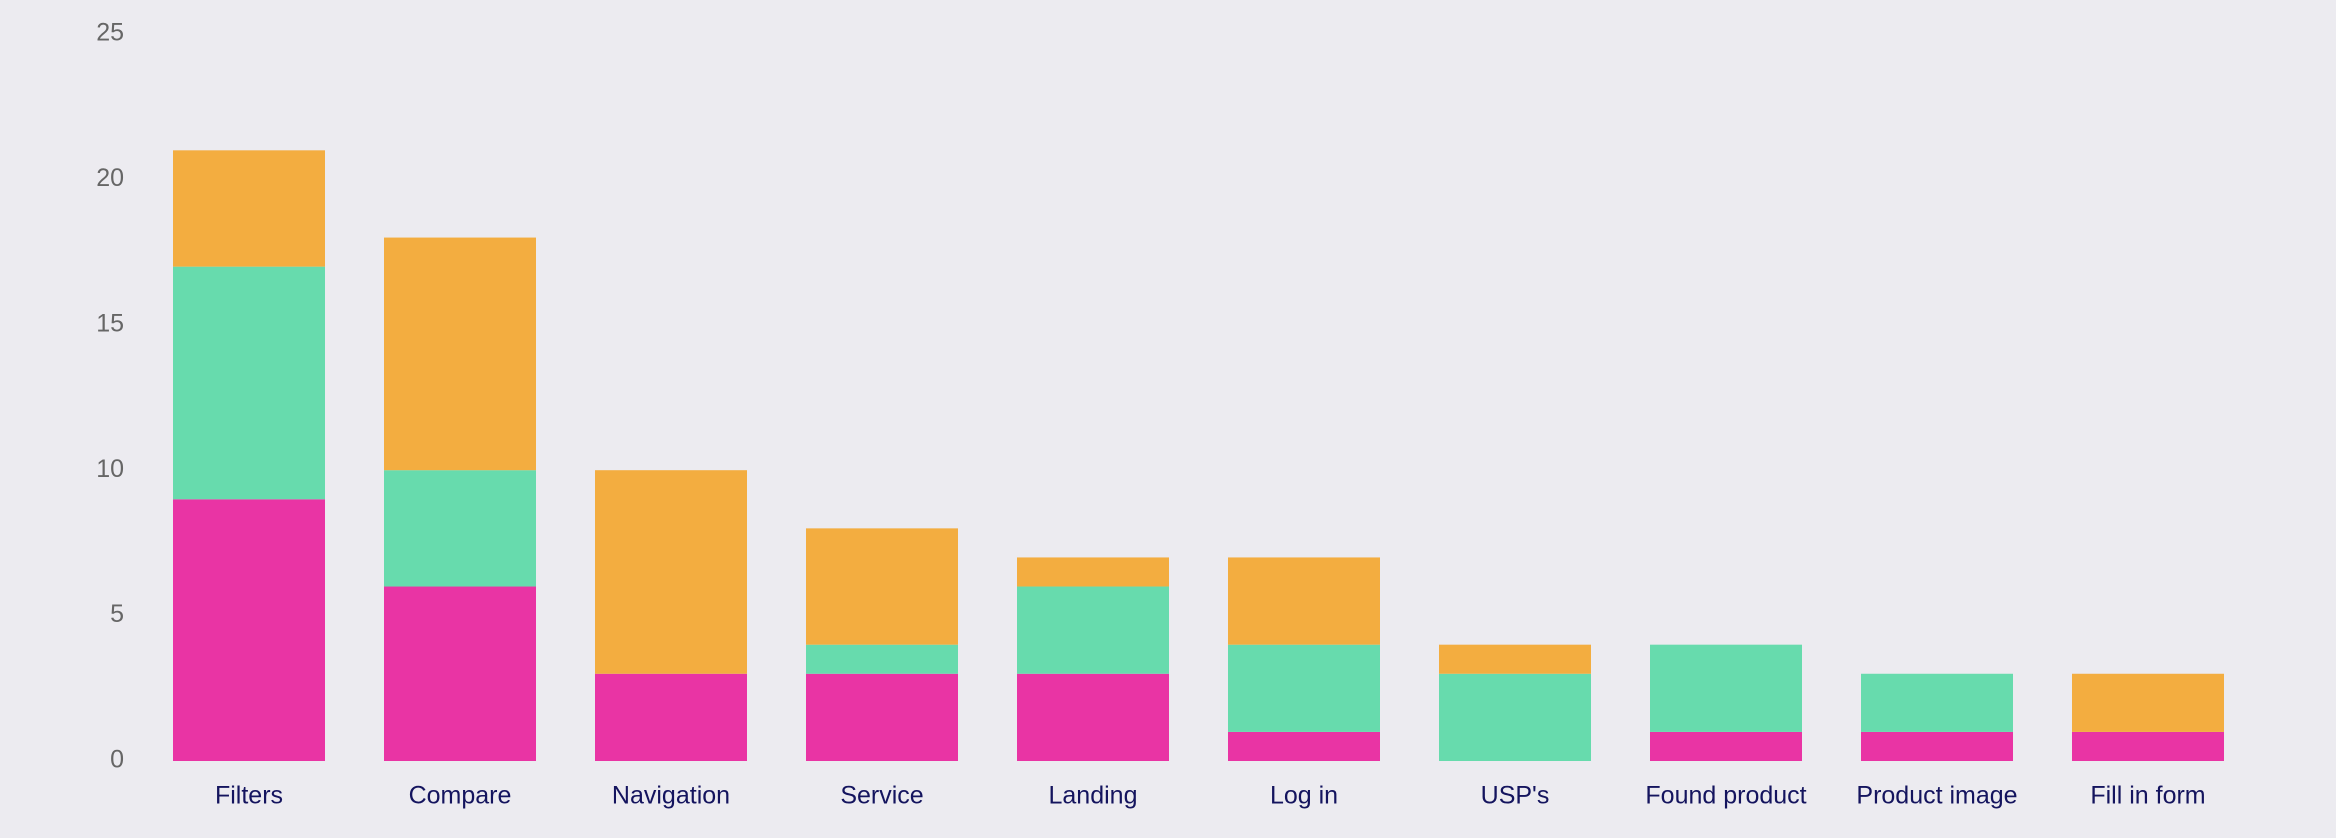 The image size is (2336, 838). What do you see at coordinates (881, 796) in the screenshot?
I see `x-tick-label: Service` at bounding box center [881, 796].